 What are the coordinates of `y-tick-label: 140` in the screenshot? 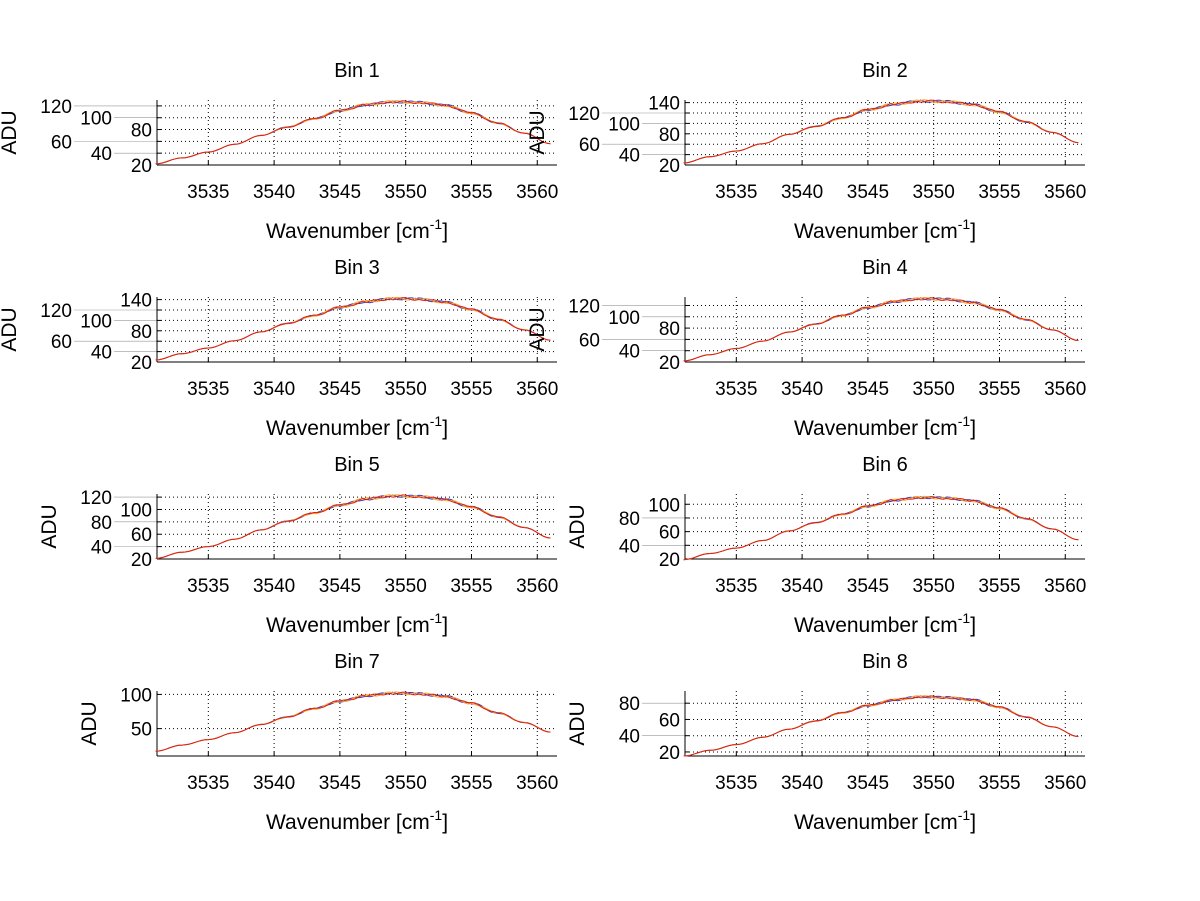 It's located at (664, 104).